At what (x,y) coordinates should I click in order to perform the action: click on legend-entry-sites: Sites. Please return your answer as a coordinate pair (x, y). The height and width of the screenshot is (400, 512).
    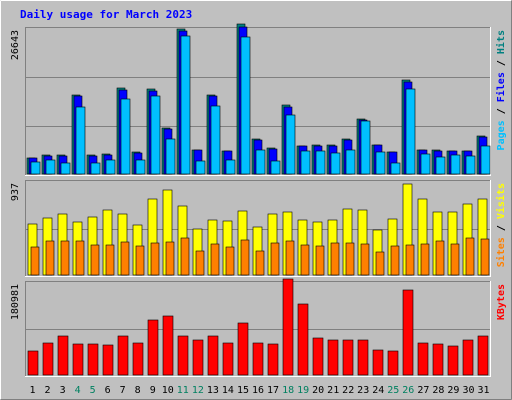
    Looking at the image, I should click on (501, 252).